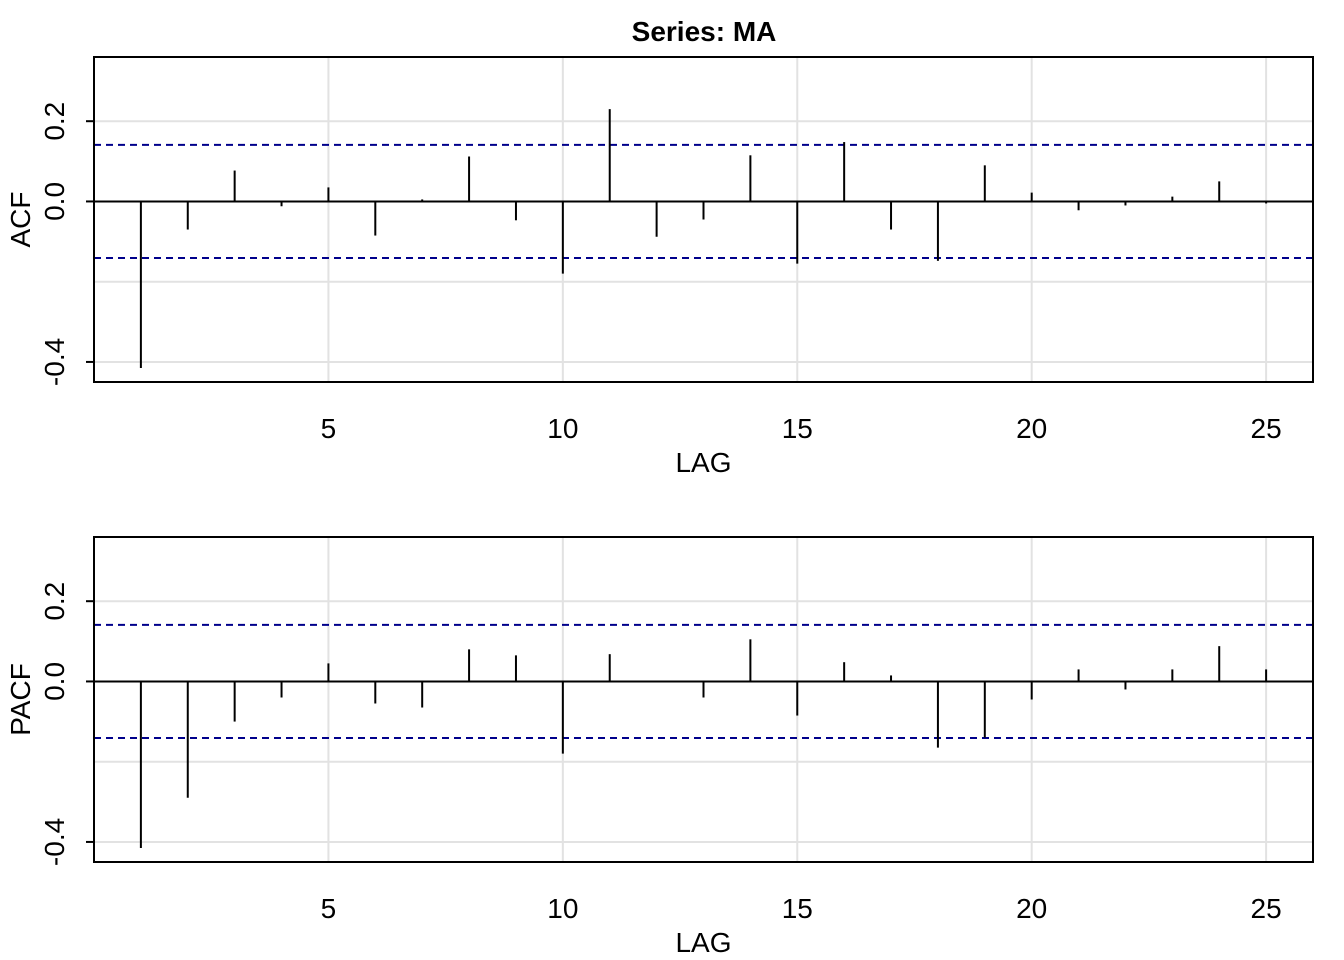  Describe the element at coordinates (703, 462) in the screenshot. I see `acf-x-axis-title: LAG` at that location.